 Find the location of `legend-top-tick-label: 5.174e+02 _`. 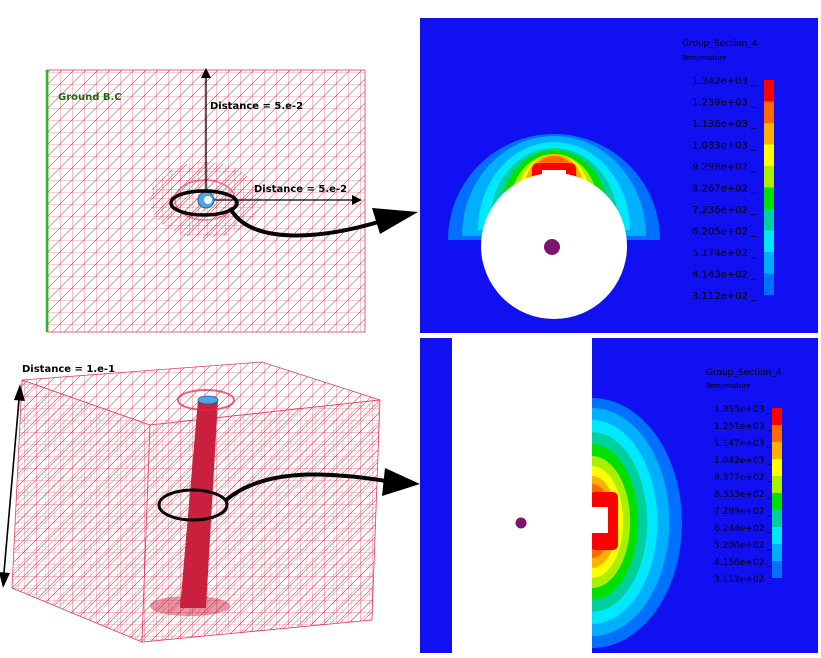

legend-top-tick-label: 5.174e+02 _ is located at coordinates (724, 253).